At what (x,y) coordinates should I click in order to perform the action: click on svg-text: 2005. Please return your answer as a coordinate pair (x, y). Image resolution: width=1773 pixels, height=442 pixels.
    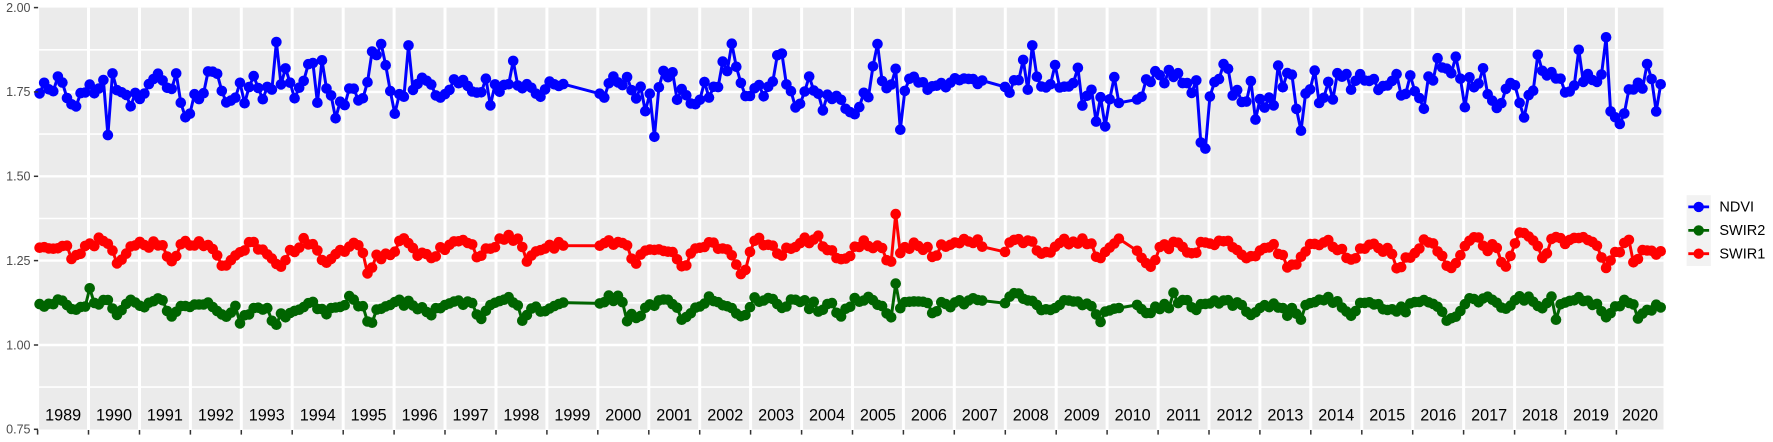
    Looking at the image, I should click on (878, 416).